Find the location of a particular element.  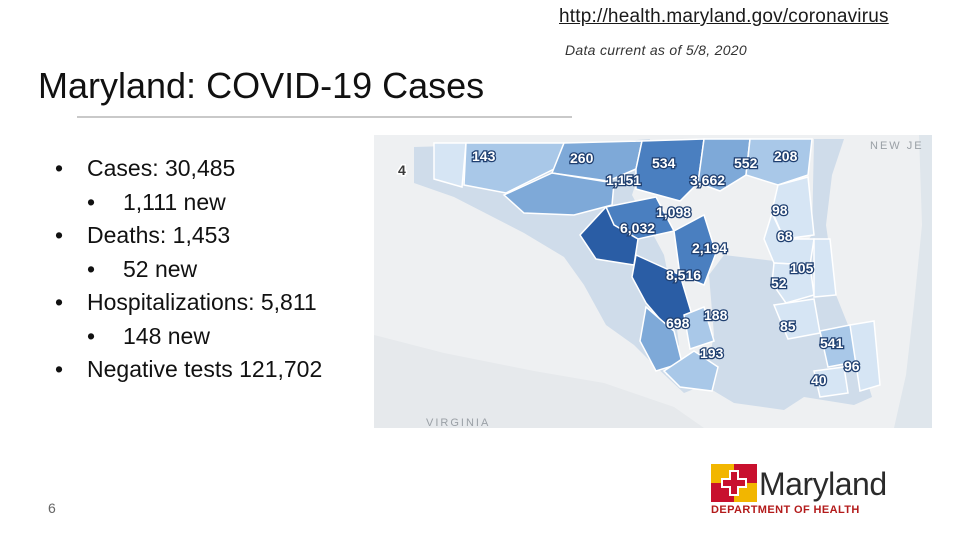

count-label: 193 is located at coordinates (712, 353).